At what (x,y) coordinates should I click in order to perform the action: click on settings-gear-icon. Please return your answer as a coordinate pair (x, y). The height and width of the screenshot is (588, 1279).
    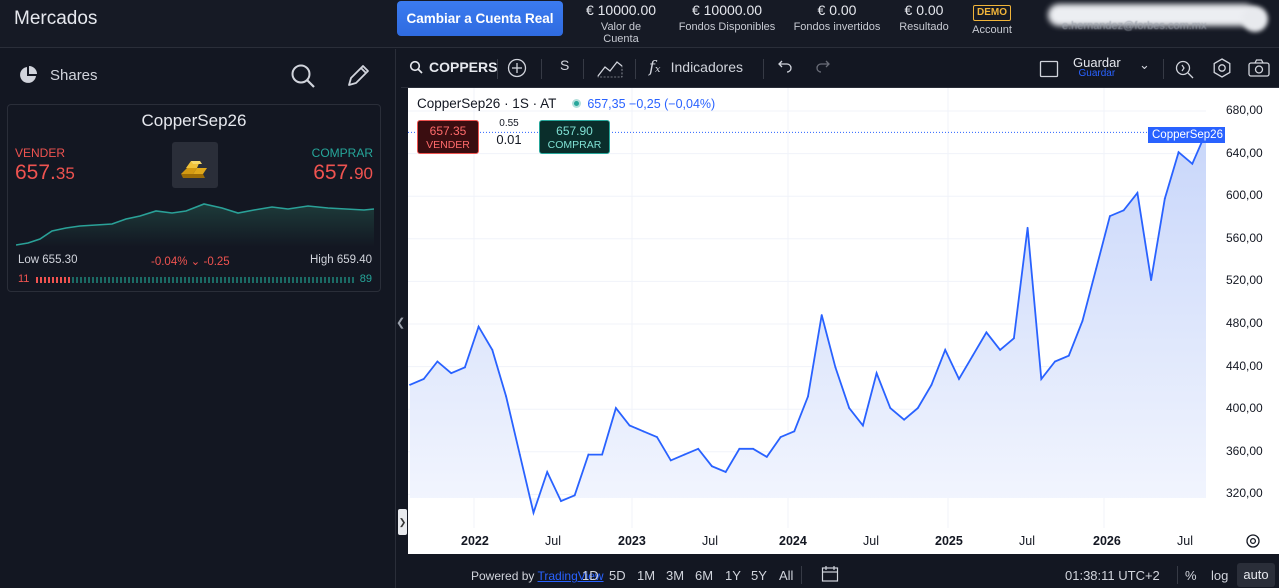
    Looking at the image, I should click on (1222, 68).